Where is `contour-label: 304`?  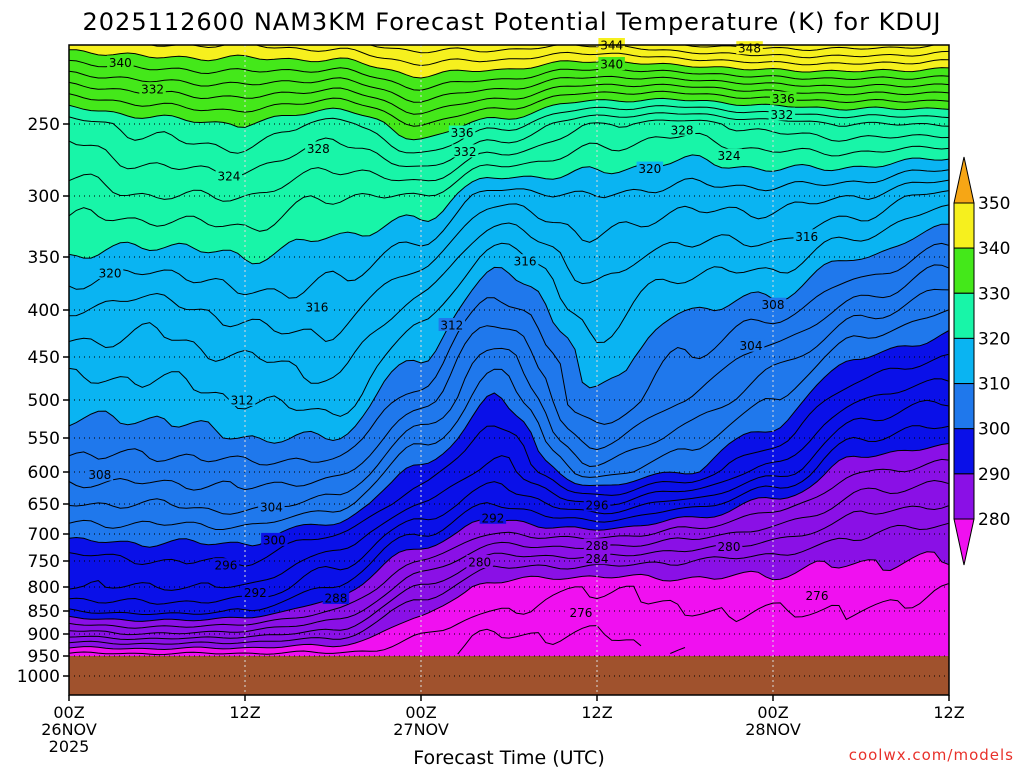
contour-label: 304 is located at coordinates (751, 346).